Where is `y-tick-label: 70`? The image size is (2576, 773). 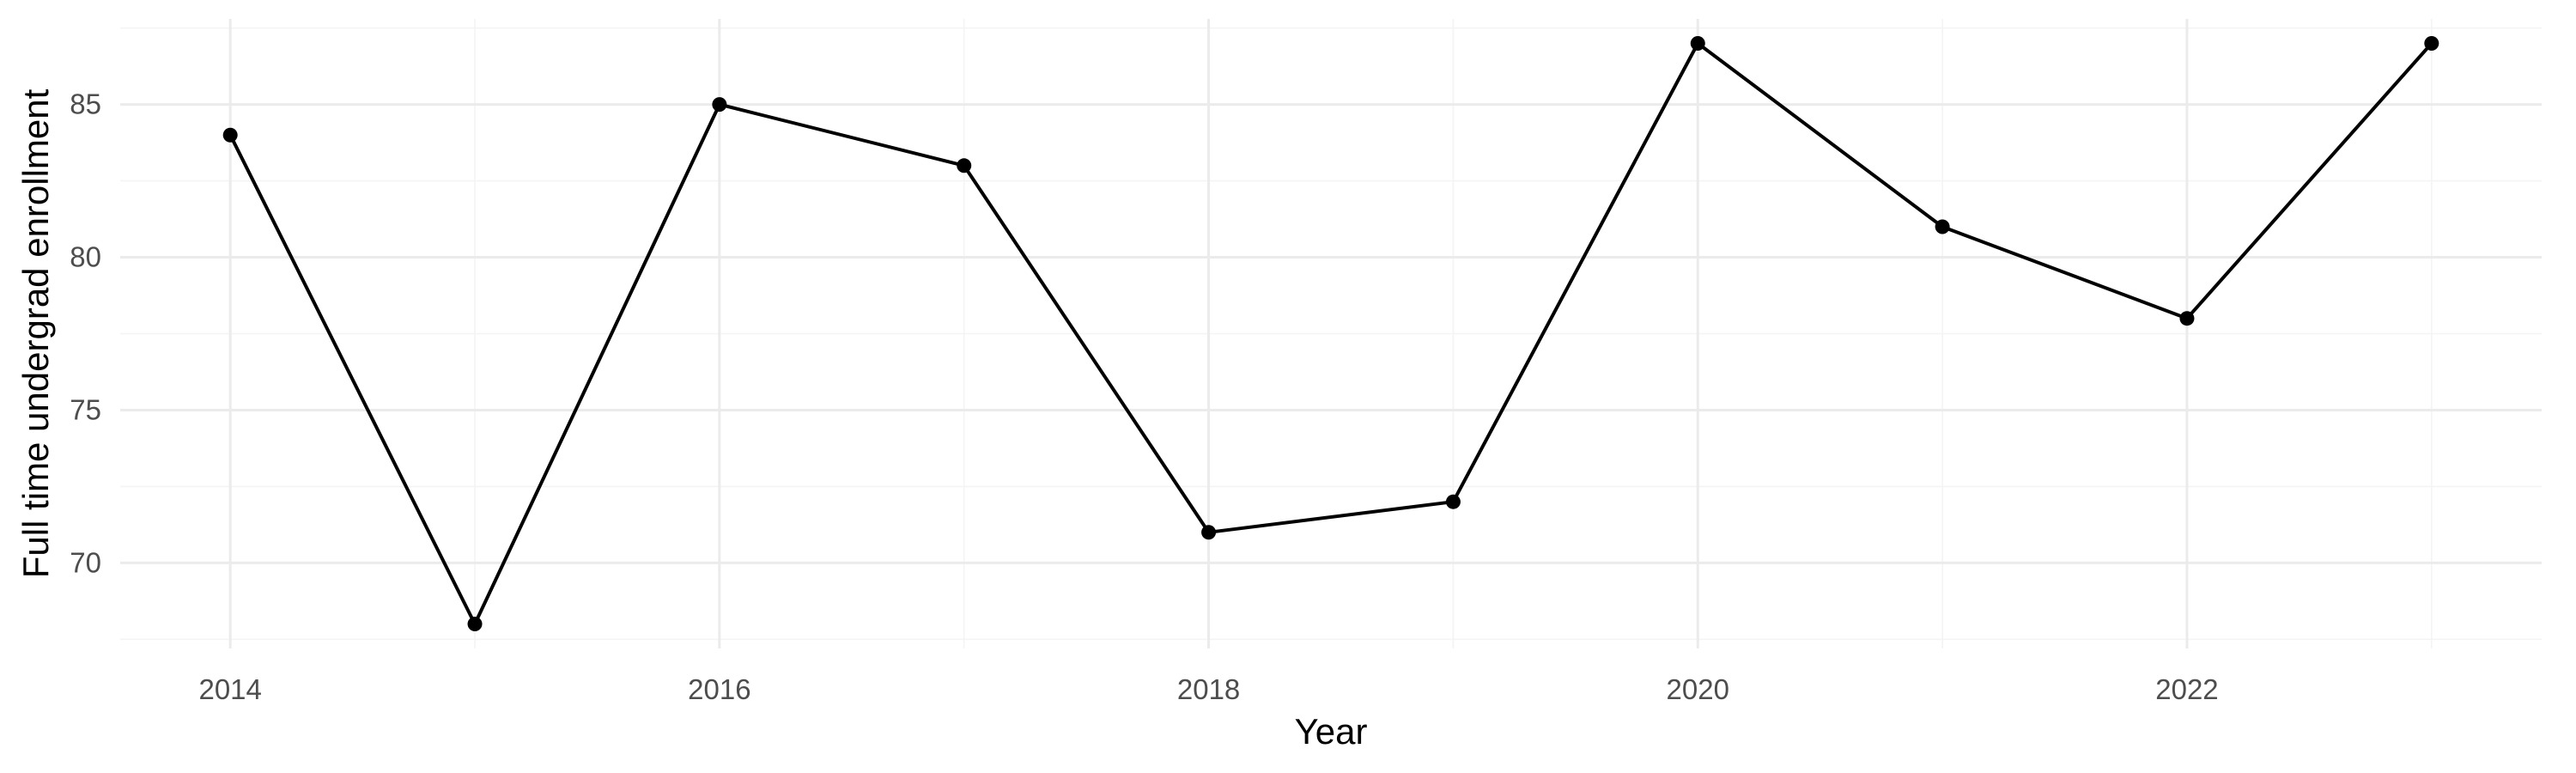
y-tick-label: 70 is located at coordinates (85, 562).